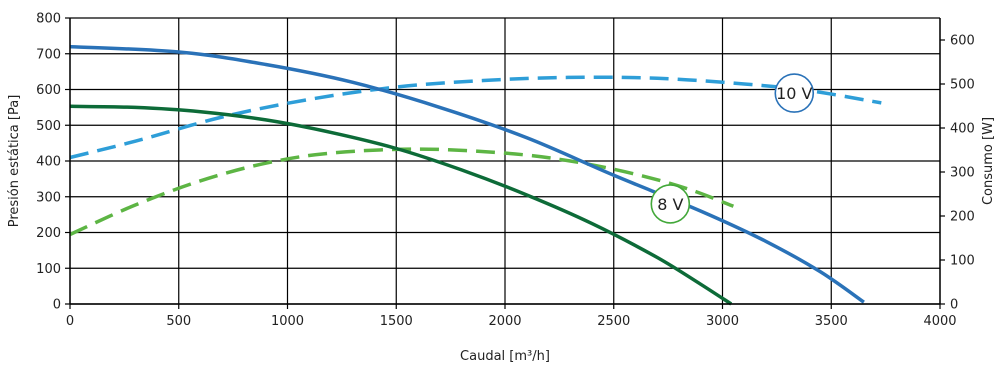 The image size is (1000, 367). What do you see at coordinates (962, 173) in the screenshot?
I see `y-tick-right-label: 300` at bounding box center [962, 173].